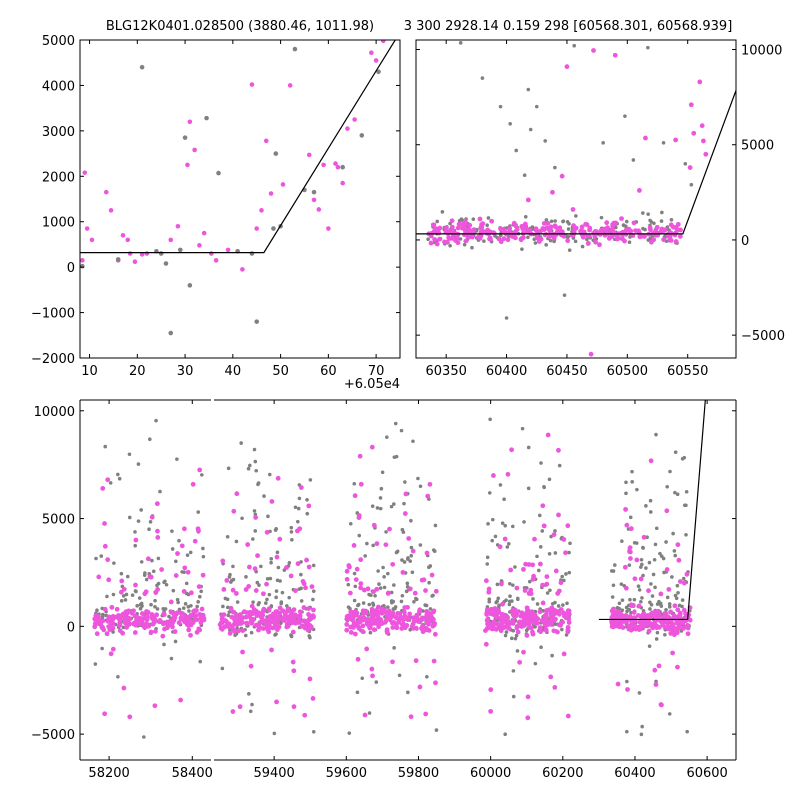 Image resolution: width=800 pixels, height=800 pixels. What do you see at coordinates (706, 773) in the screenshot?
I see `x-tick-label-bottom: 60600` at bounding box center [706, 773].